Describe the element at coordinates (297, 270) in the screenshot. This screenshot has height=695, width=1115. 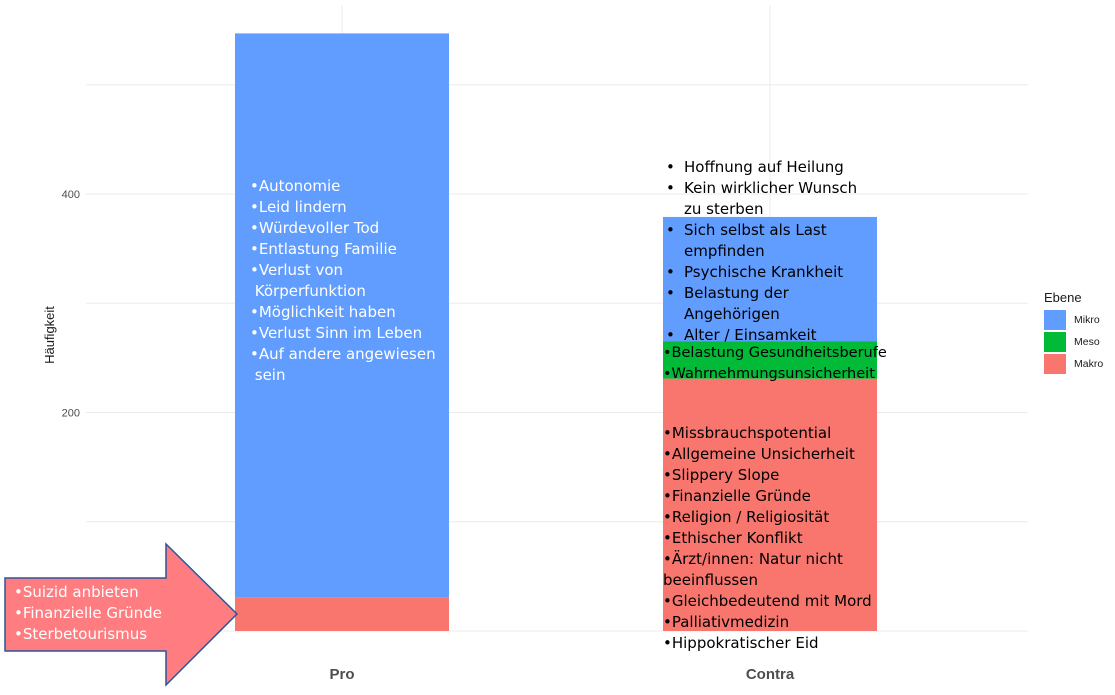
I see `annotation-line: •Verlust von` at that location.